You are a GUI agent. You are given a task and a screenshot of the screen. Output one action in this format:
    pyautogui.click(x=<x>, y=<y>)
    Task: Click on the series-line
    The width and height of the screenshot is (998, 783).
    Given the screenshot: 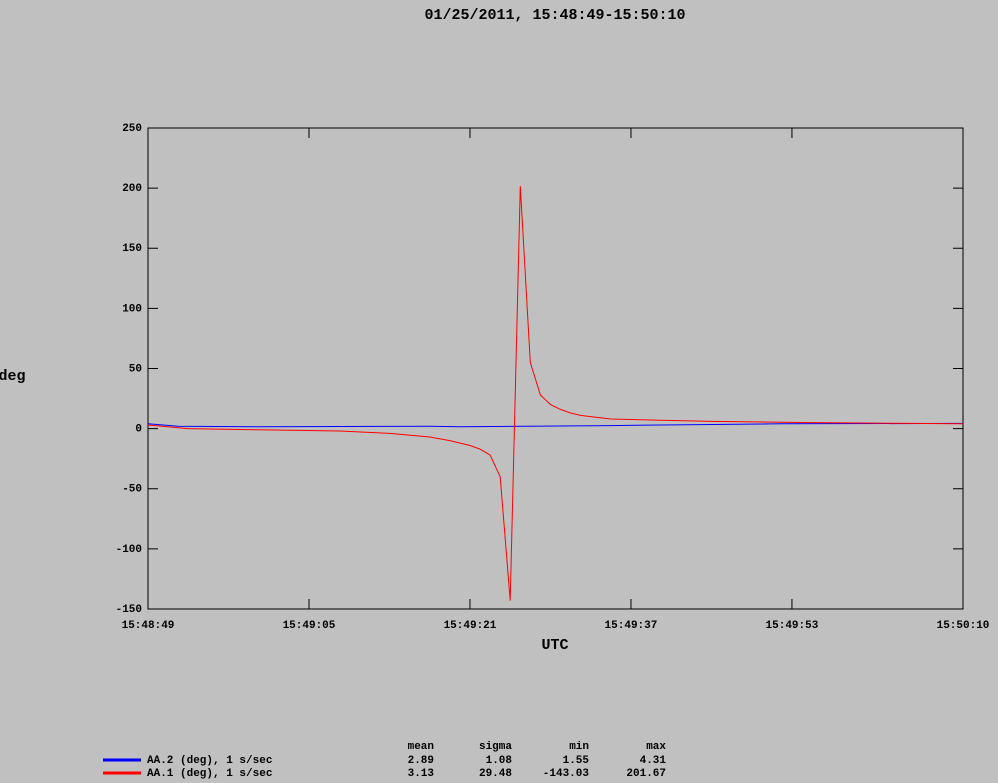 What is the action you would take?
    pyautogui.click(x=555, y=425)
    